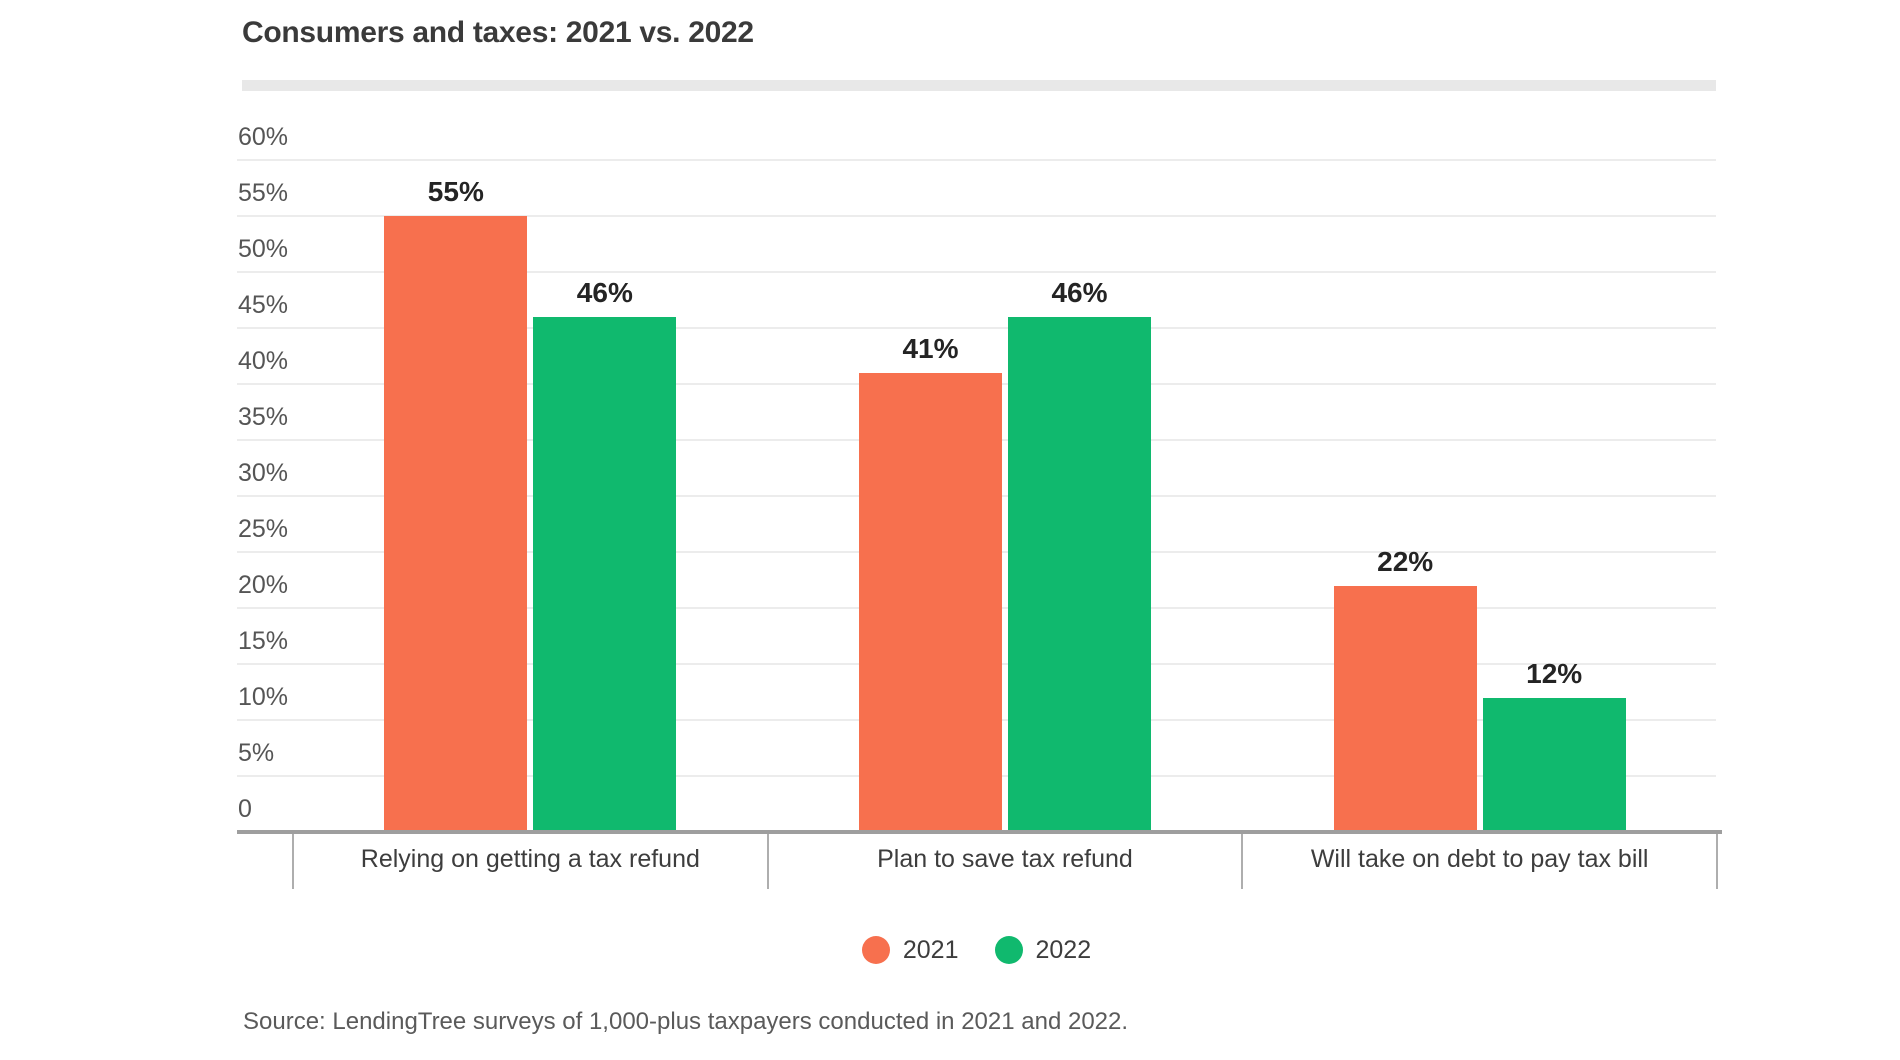 The height and width of the screenshot is (1060, 1900). Describe the element at coordinates (1405, 561) in the screenshot. I see `bar-value-2021-category-3: 22%` at that location.